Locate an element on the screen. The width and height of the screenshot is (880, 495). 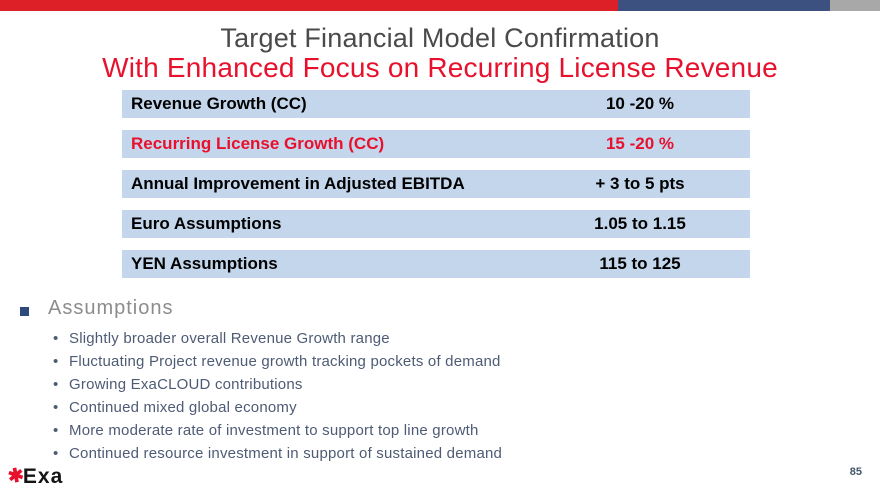
row-value: + 3 to 5 pts is located at coordinates (640, 183).